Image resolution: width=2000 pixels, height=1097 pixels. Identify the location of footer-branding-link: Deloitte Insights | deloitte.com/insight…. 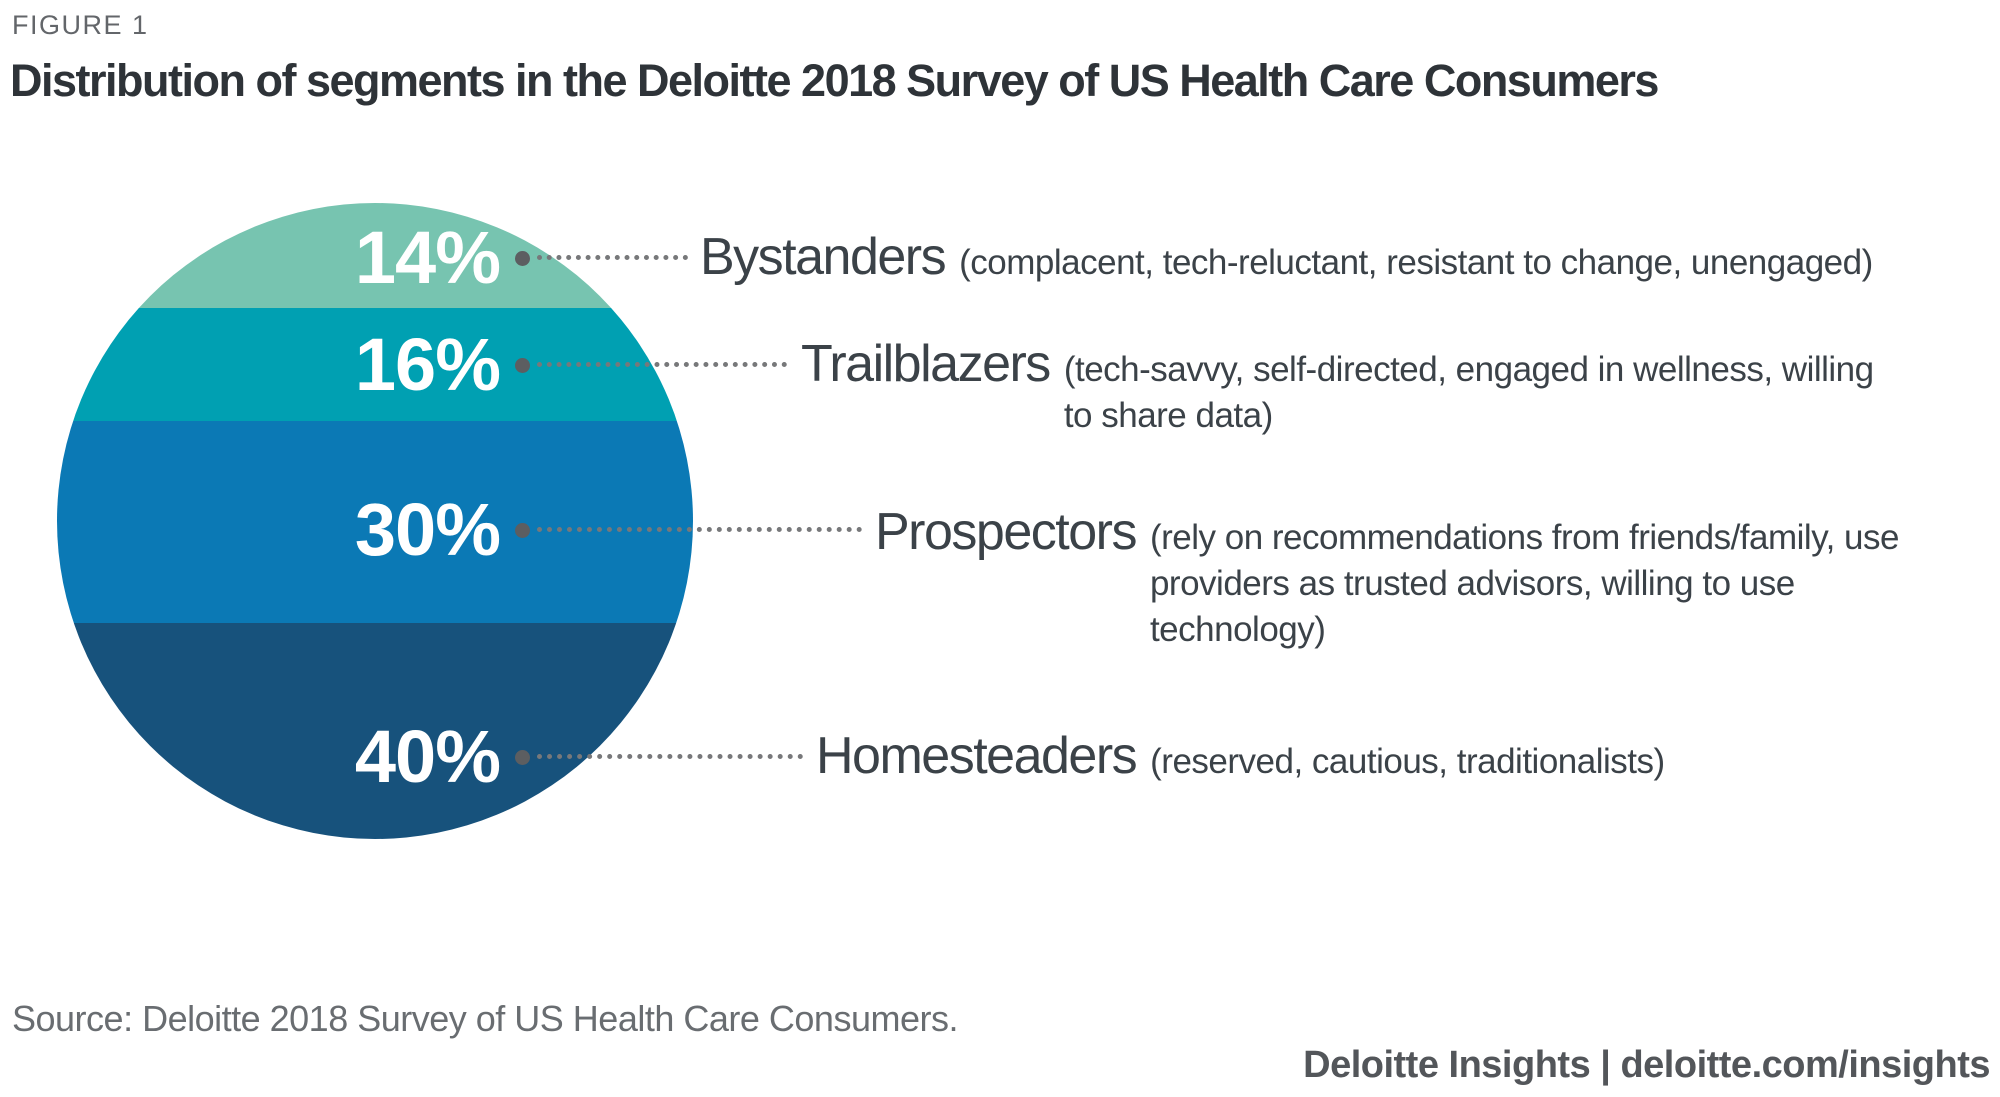
(1646, 1065).